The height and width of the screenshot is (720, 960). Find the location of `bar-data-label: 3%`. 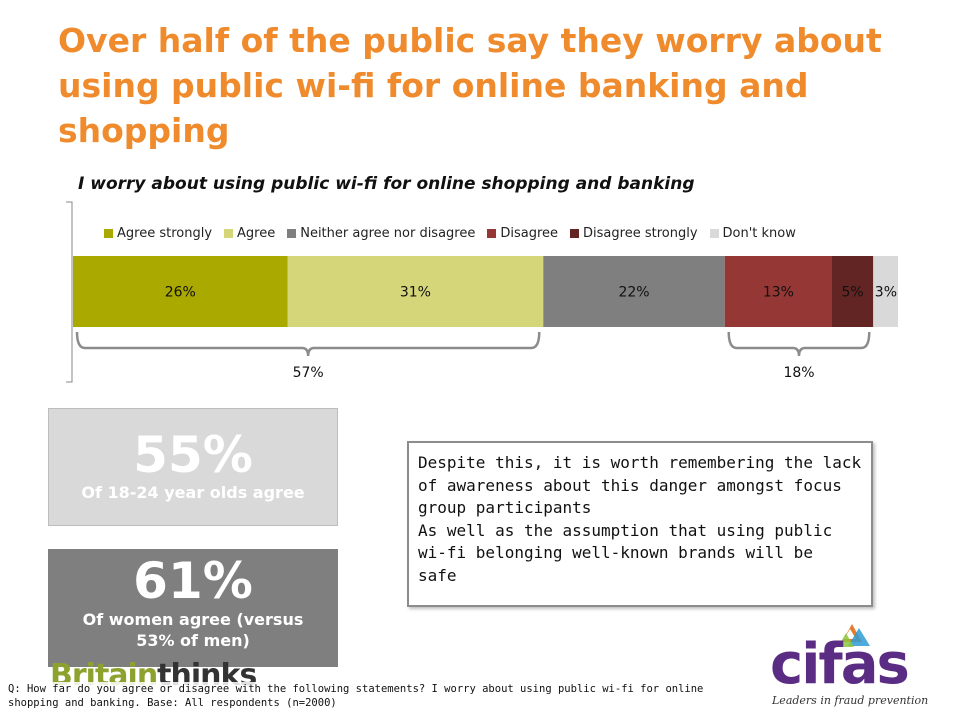

bar-data-label: 3% is located at coordinates (886, 293).